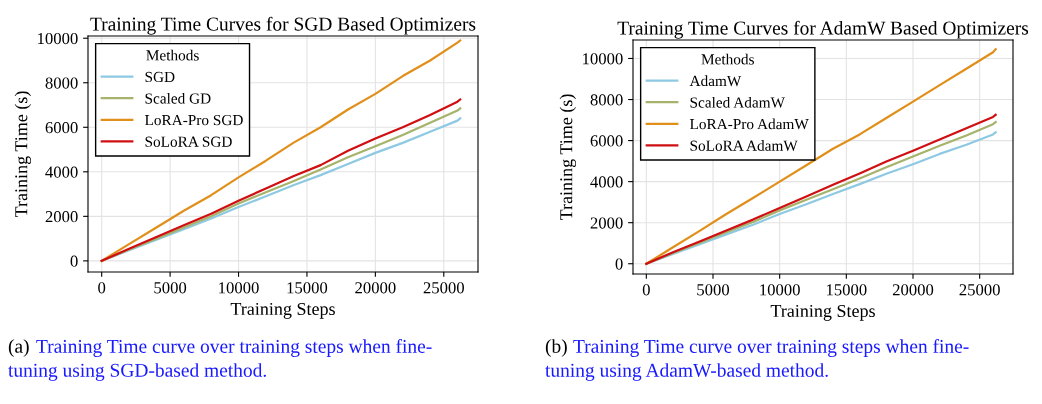 This screenshot has width=1042, height=404. What do you see at coordinates (188, 141) in the screenshot?
I see `legend-label: SoLoRA SGD` at bounding box center [188, 141].